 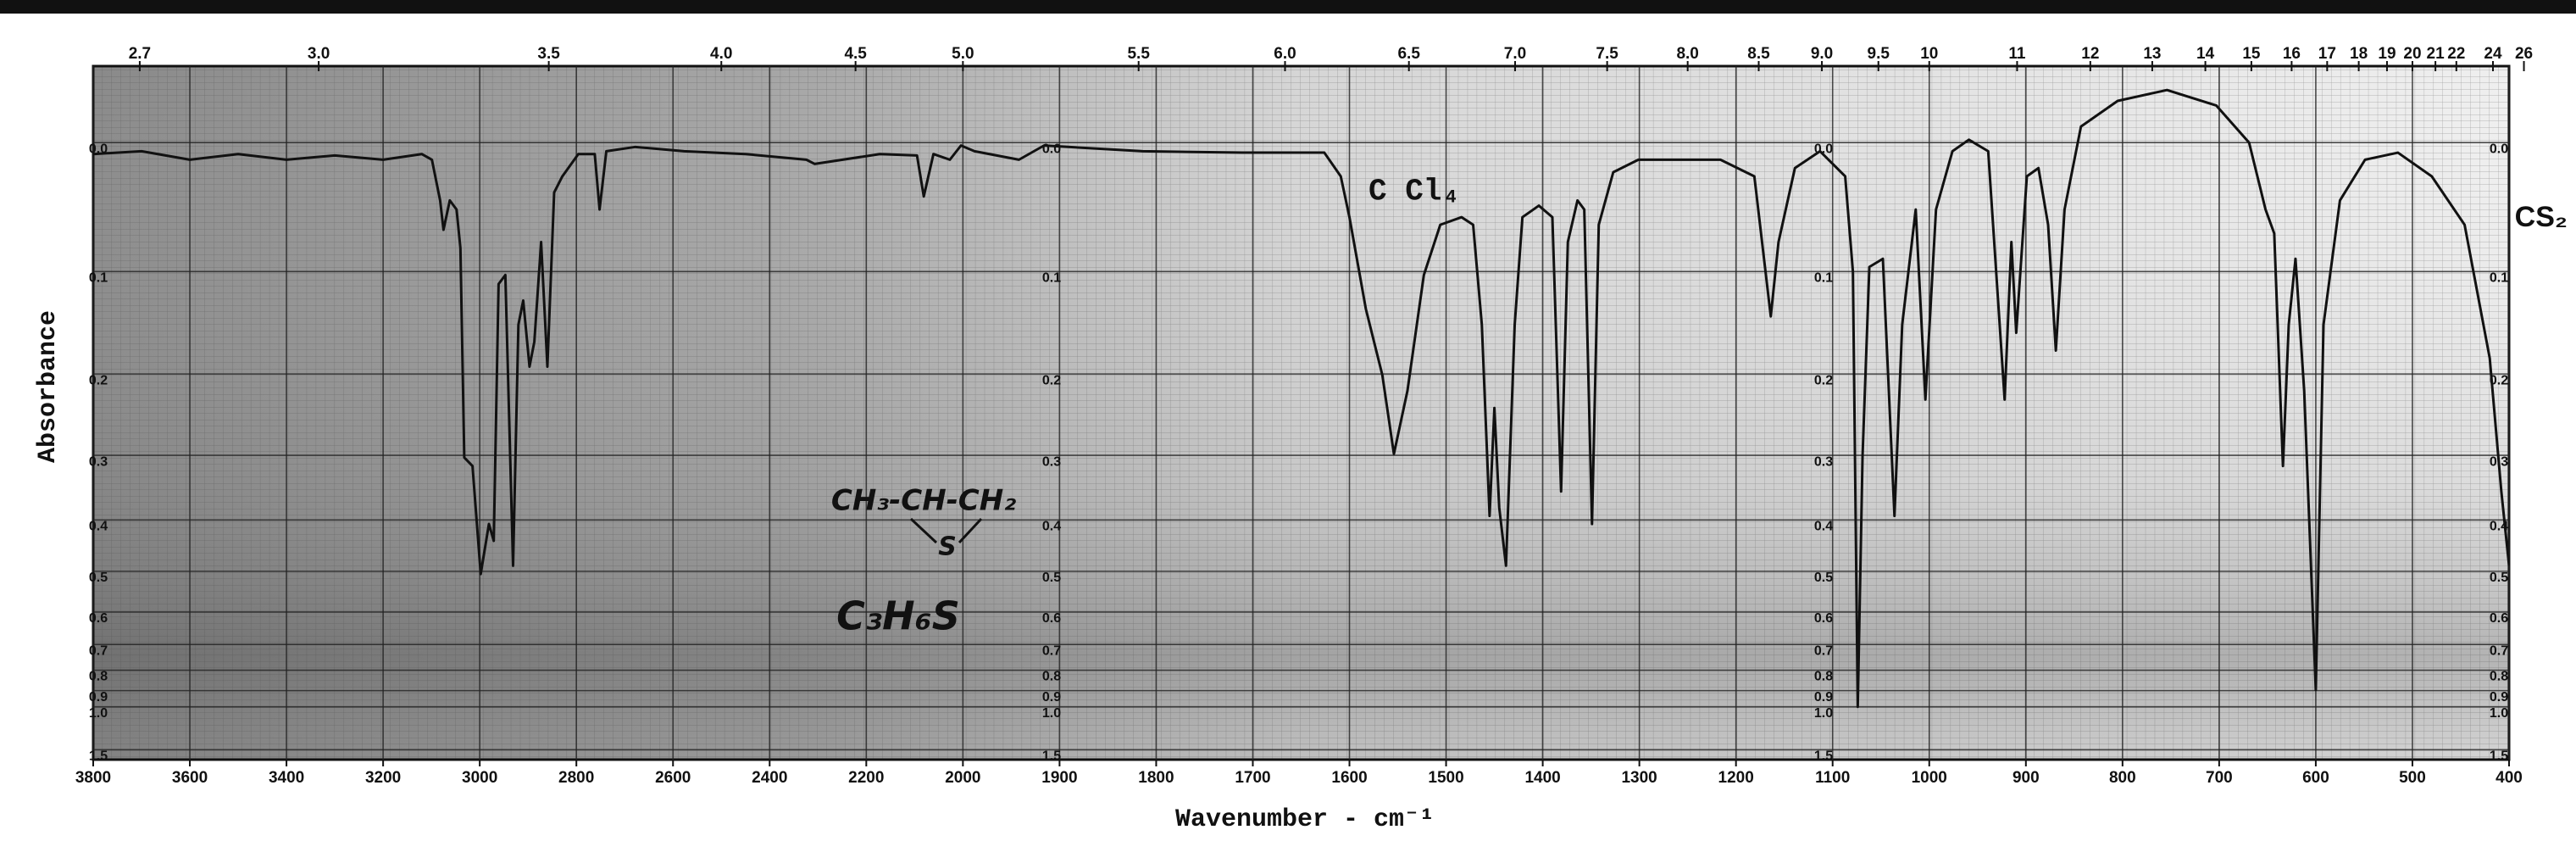 What do you see at coordinates (1138, 54) in the screenshot?
I see `x2-tick-label: 5.5` at bounding box center [1138, 54].